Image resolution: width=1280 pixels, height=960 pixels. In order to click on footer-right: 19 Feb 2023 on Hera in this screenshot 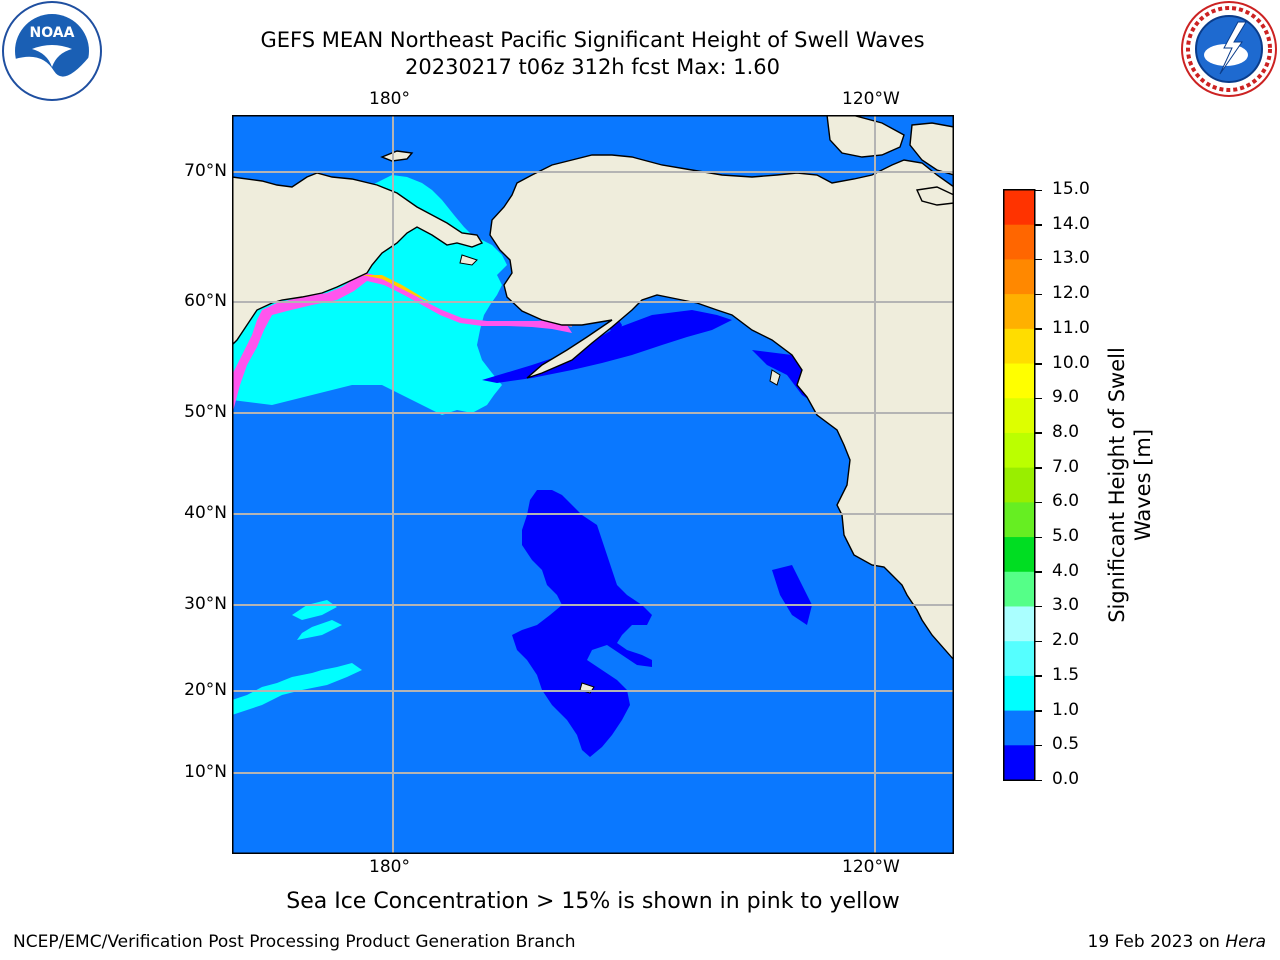, I will do `click(1177, 942)`.